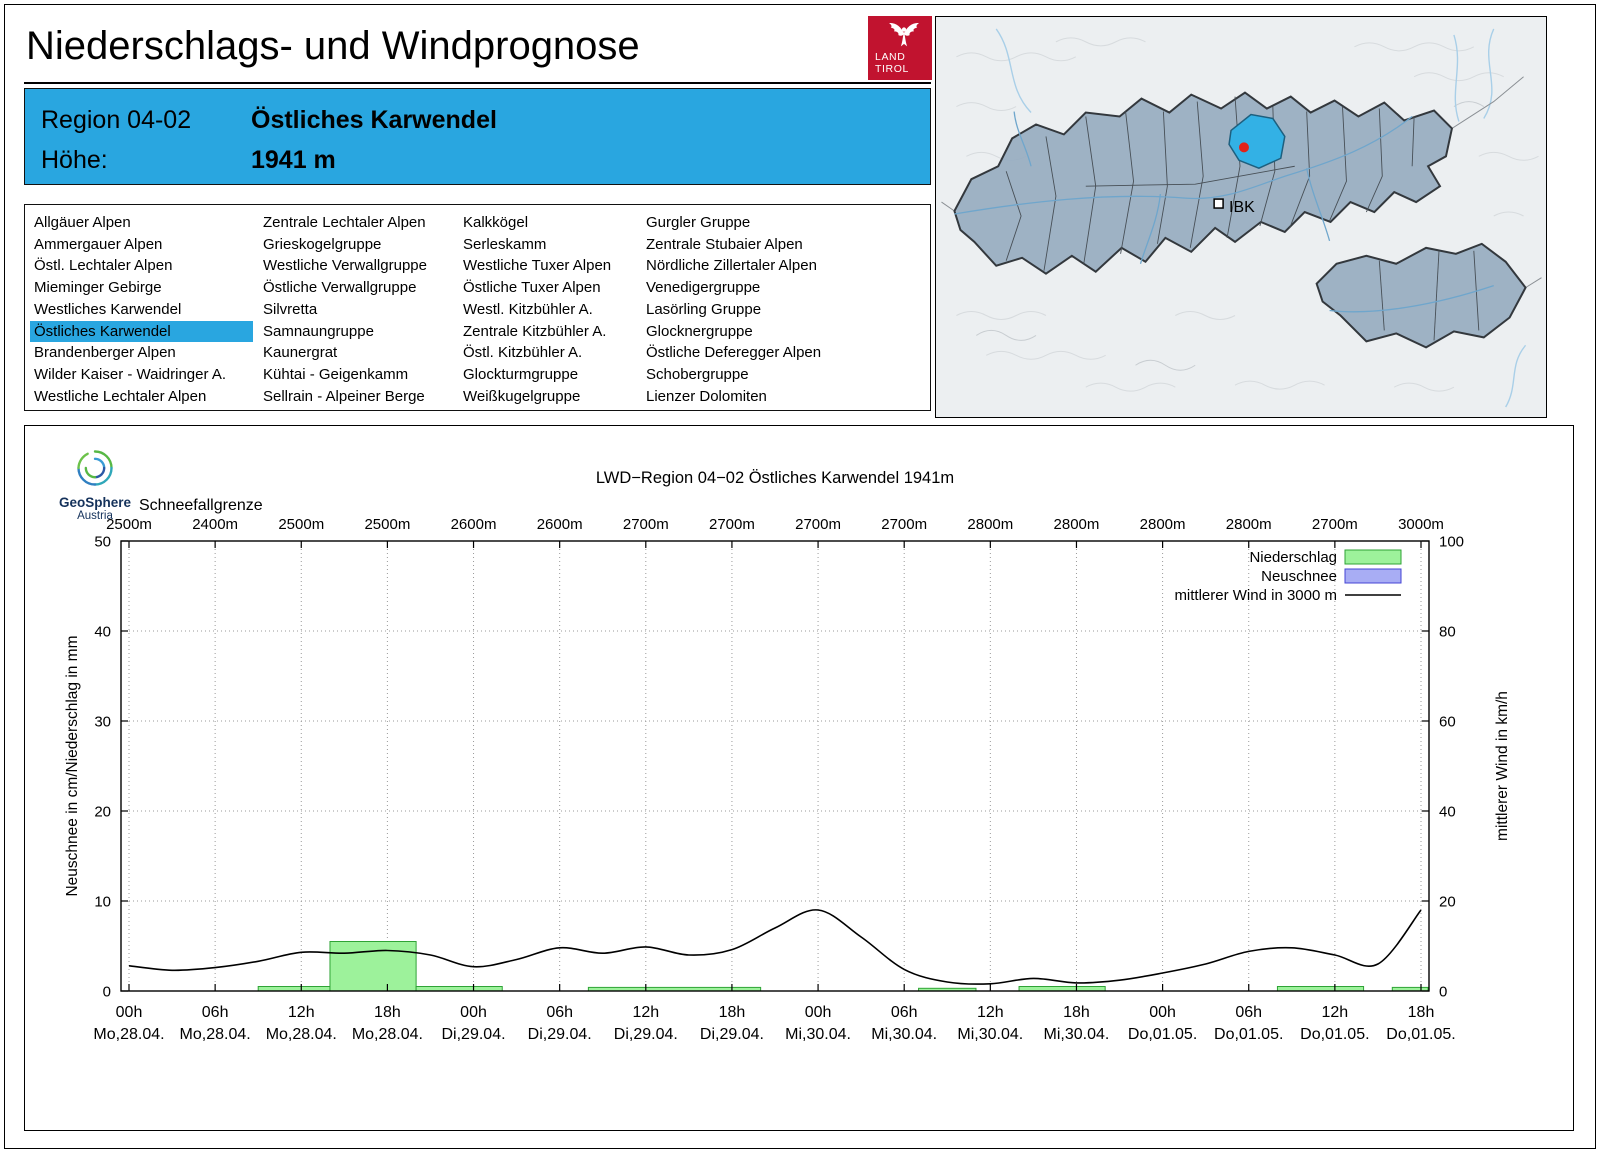  I want to click on region-list-item: Sellrain - Alpeiner Berge, so click(344, 396).